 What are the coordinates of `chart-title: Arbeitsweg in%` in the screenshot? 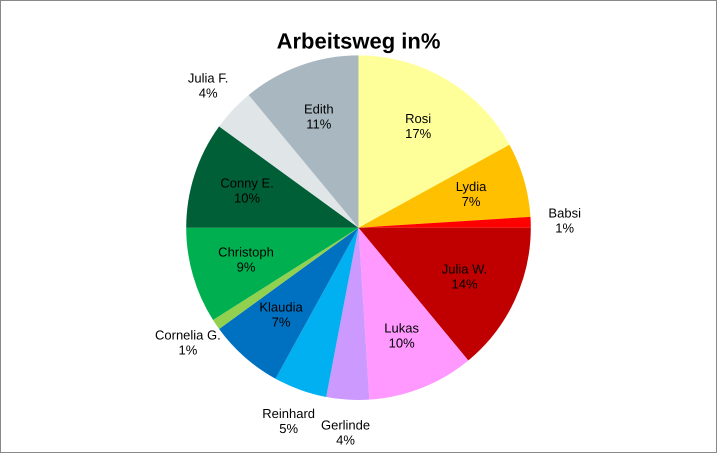 It's located at (358, 41).